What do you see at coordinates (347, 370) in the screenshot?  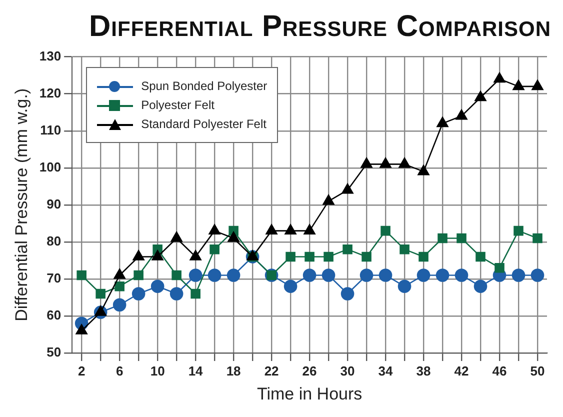 I see `x-tick-label: 30` at bounding box center [347, 370].